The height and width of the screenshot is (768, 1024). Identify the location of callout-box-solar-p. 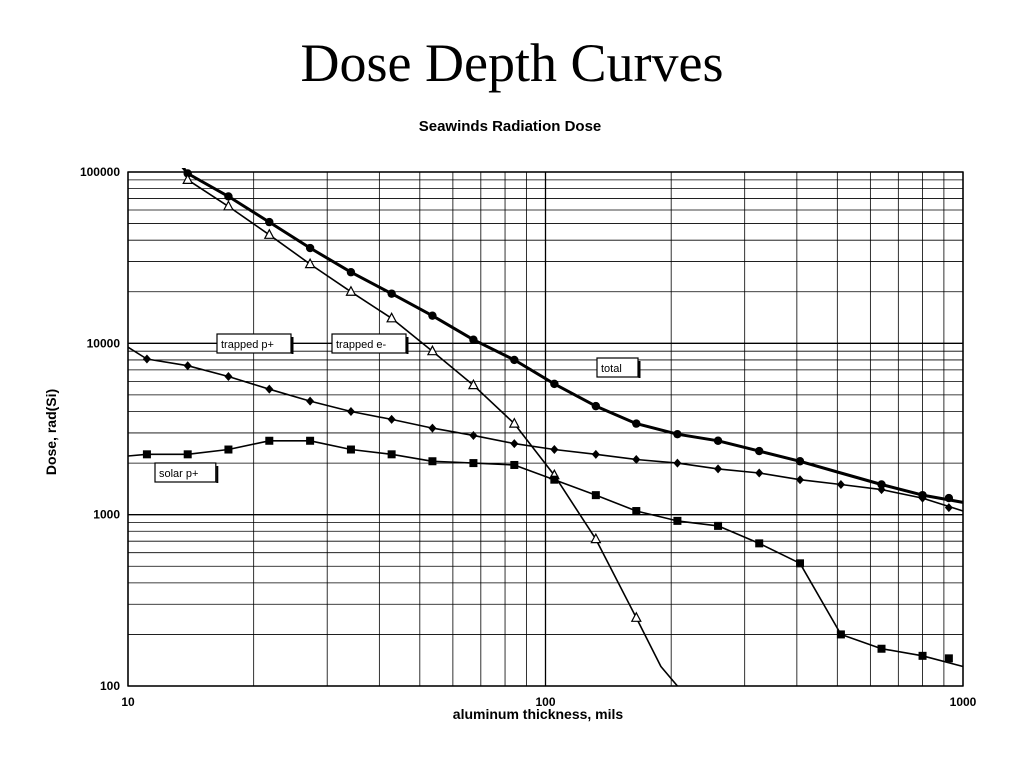
(185, 472).